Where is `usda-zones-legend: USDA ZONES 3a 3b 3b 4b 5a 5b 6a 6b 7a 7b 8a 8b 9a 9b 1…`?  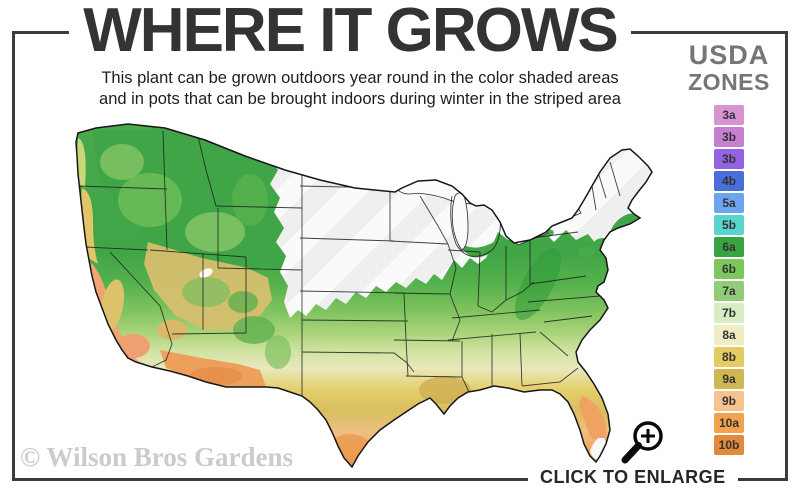 usda-zones-legend: USDA ZONES 3a 3b 3b 4b 5a 5b 6a 6b 7a 7b 8a 8b 9a 9b 1… is located at coordinates (729, 248).